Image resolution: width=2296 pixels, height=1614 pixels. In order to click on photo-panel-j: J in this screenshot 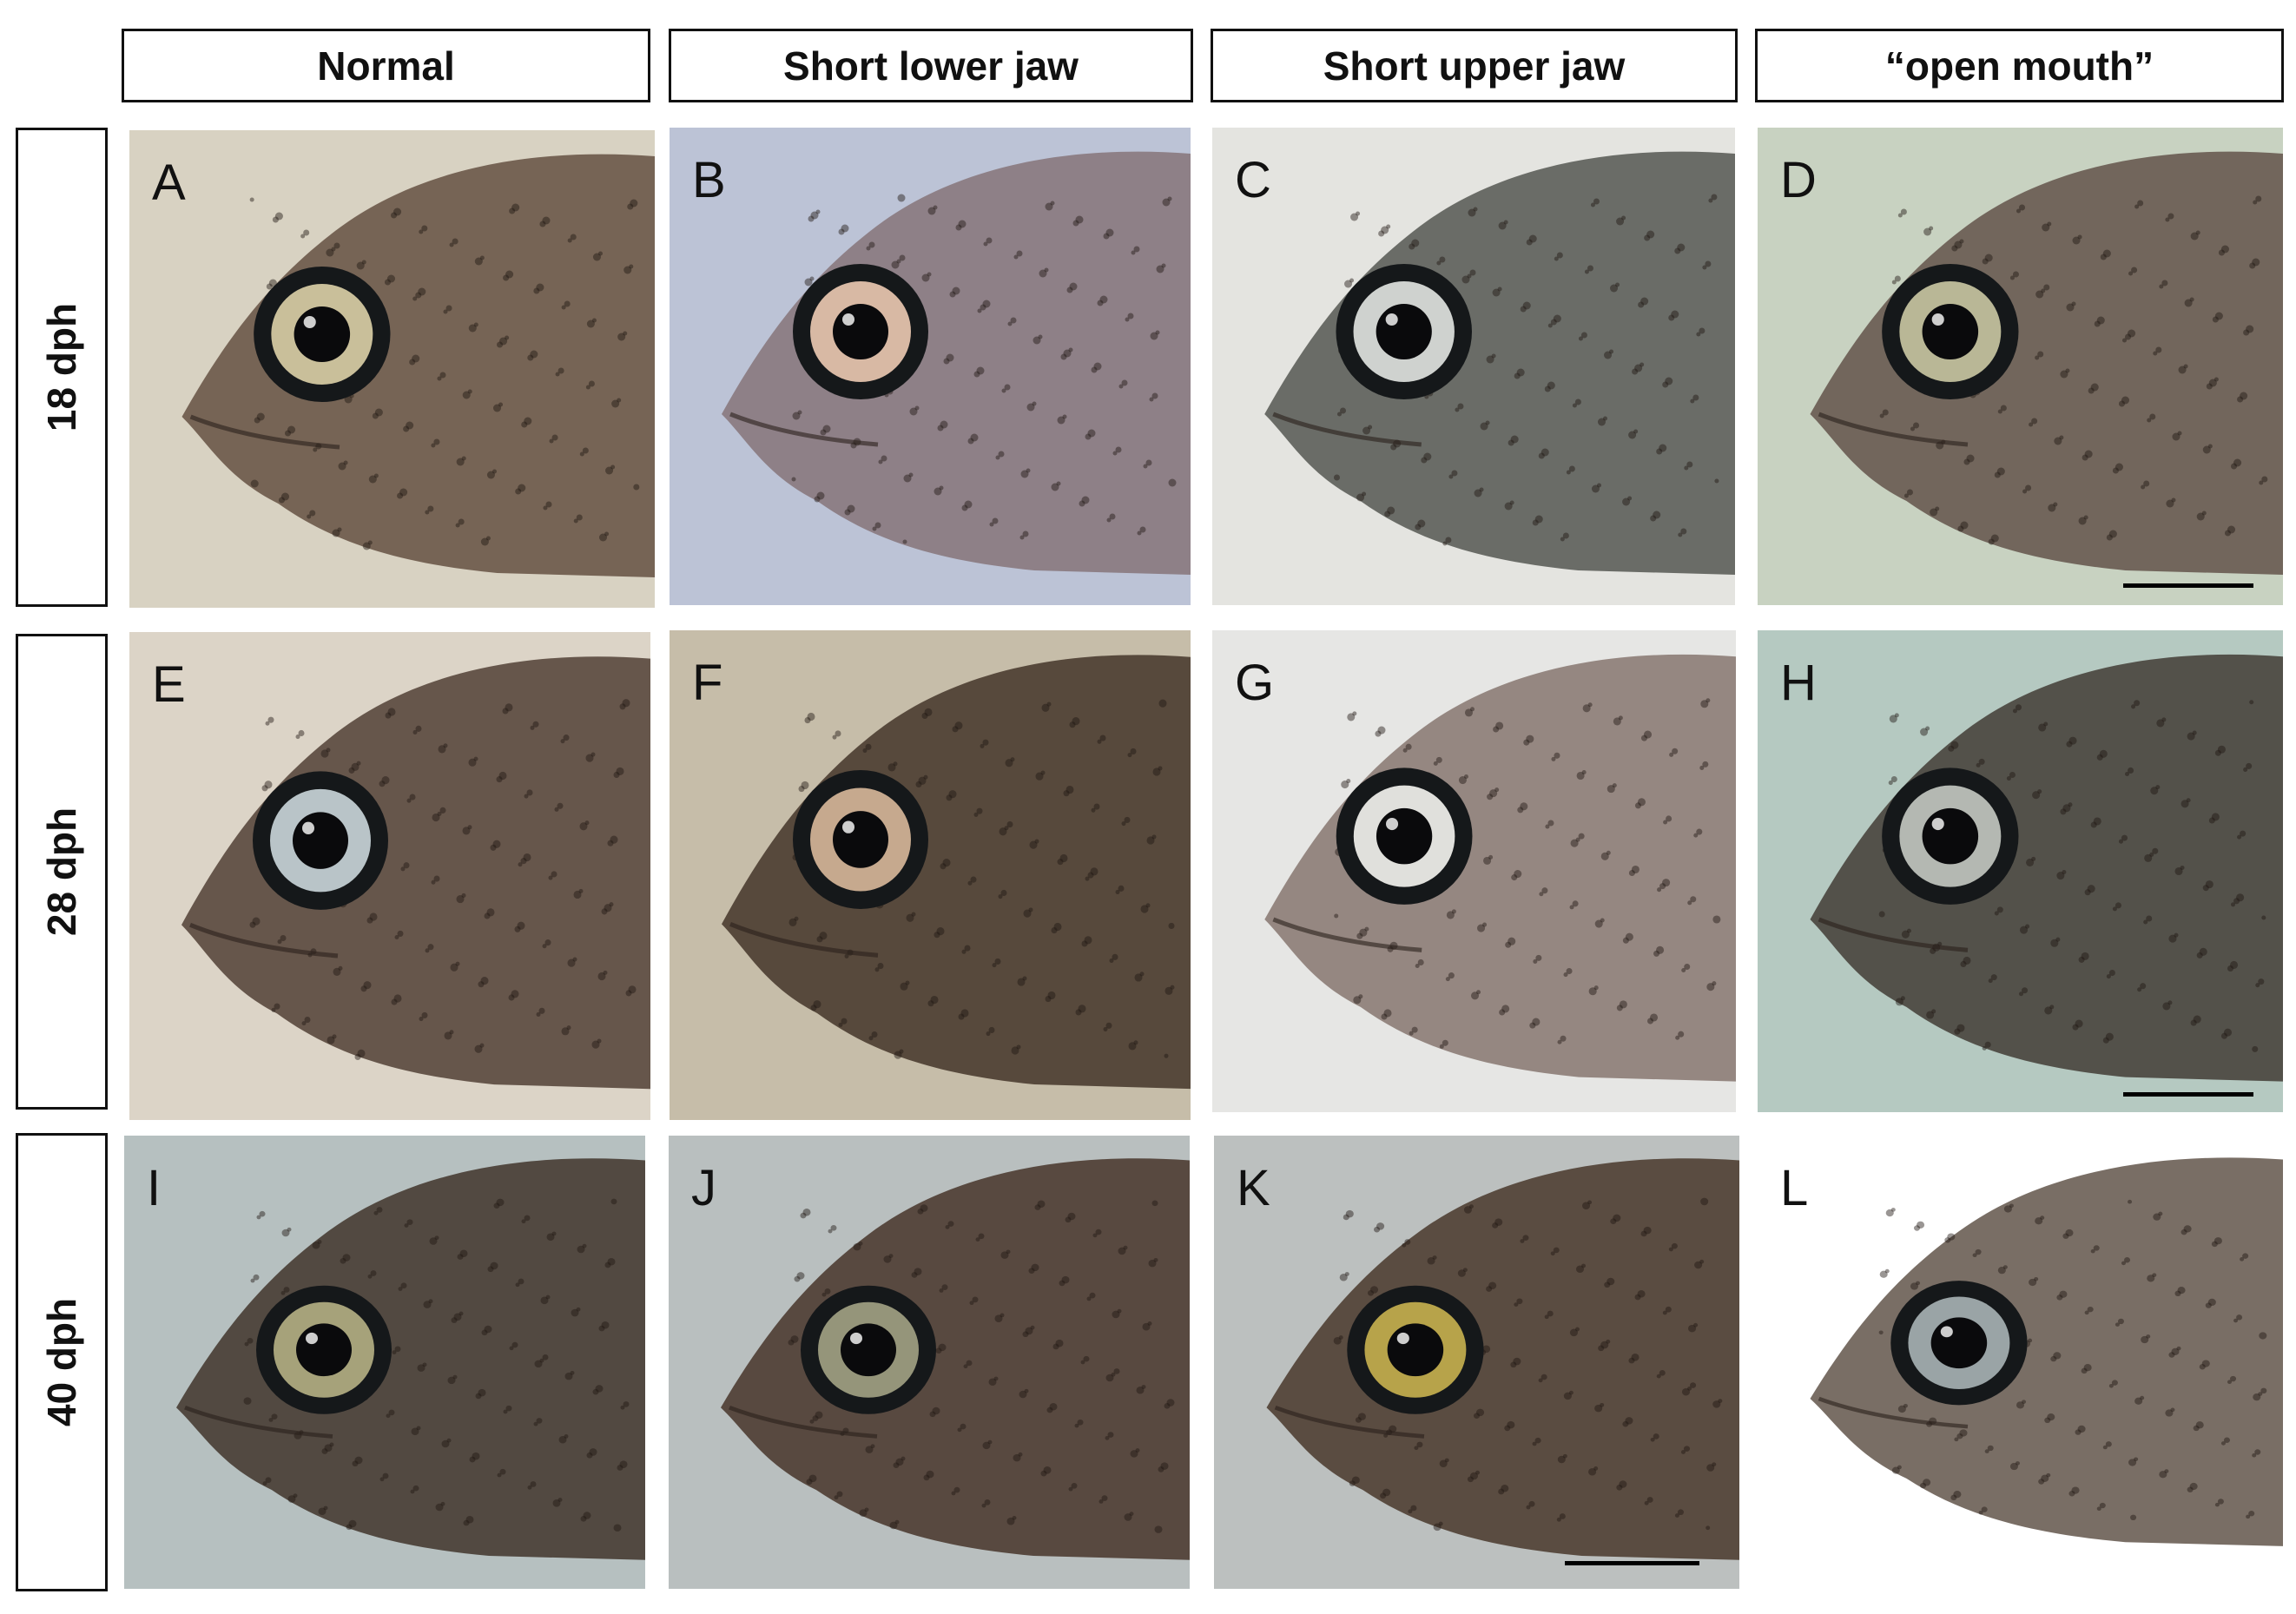, I will do `click(930, 1362)`.